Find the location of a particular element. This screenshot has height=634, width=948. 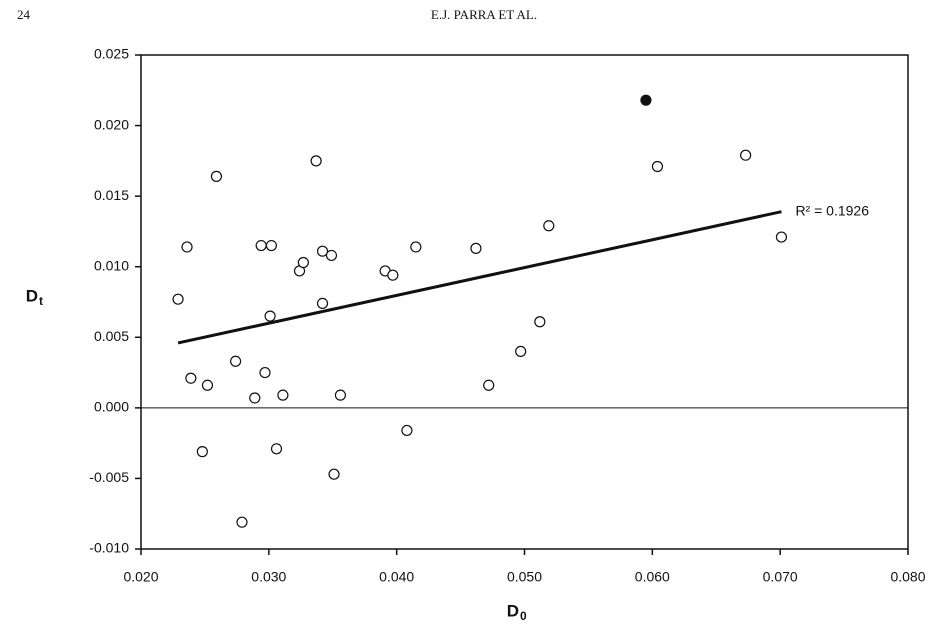

x-tick-label: 0.040 is located at coordinates (396, 577).